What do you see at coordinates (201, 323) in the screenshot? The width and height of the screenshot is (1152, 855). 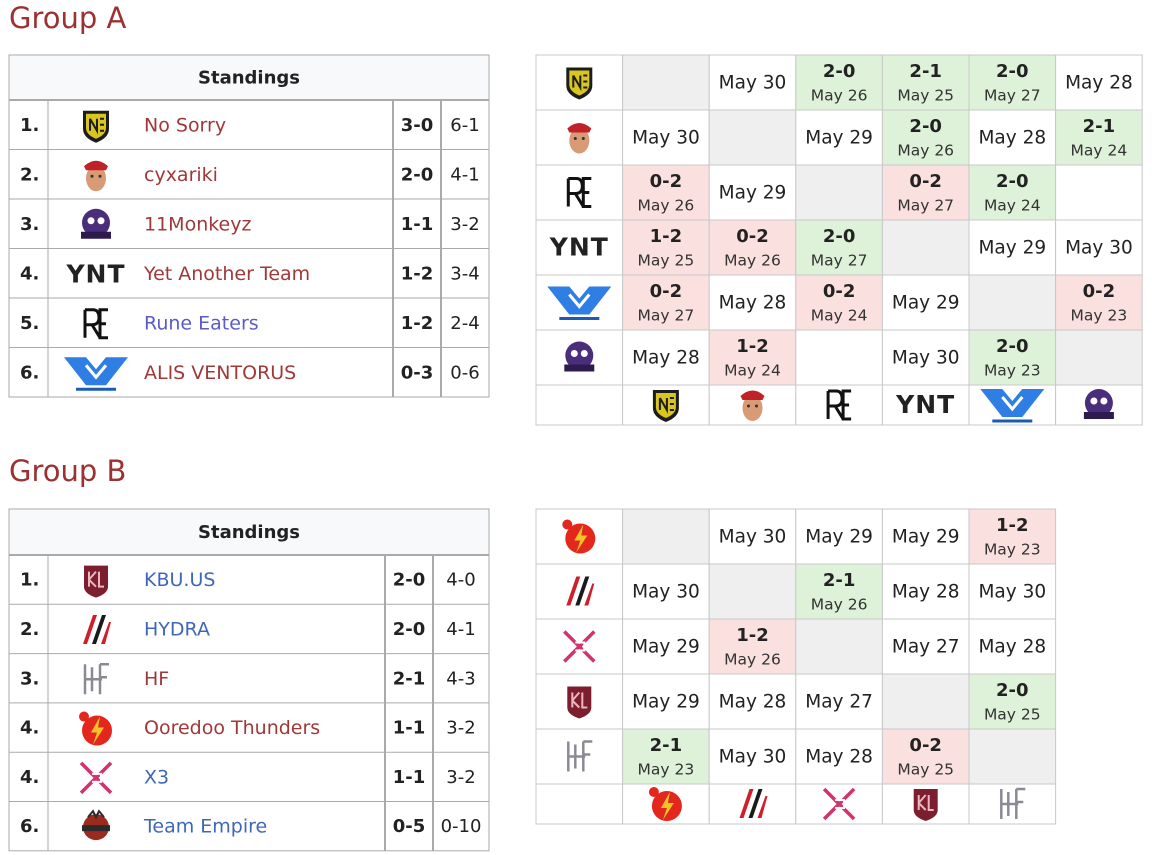 I see `team-name: Rune Eaters` at bounding box center [201, 323].